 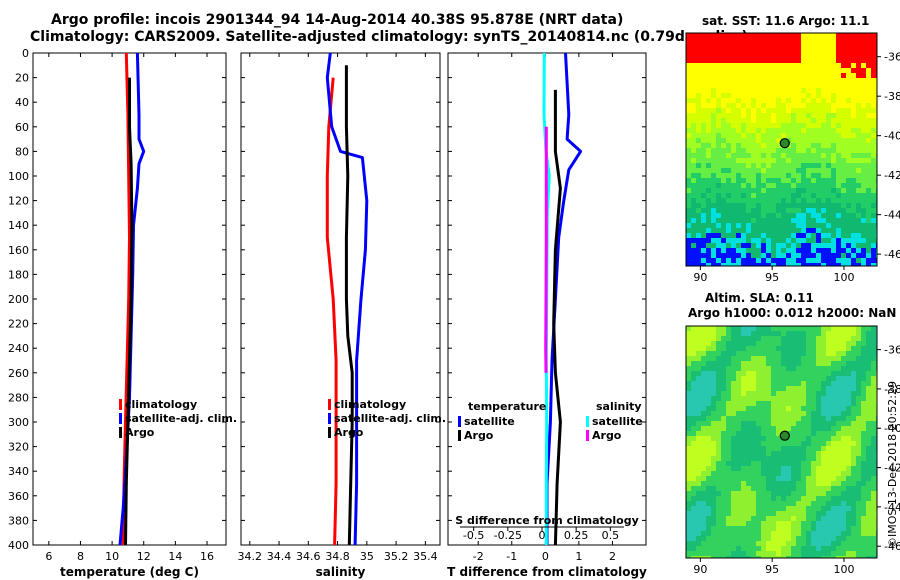 What do you see at coordinates (507, 406) in the screenshot?
I see `legend-heading: temperature` at bounding box center [507, 406].